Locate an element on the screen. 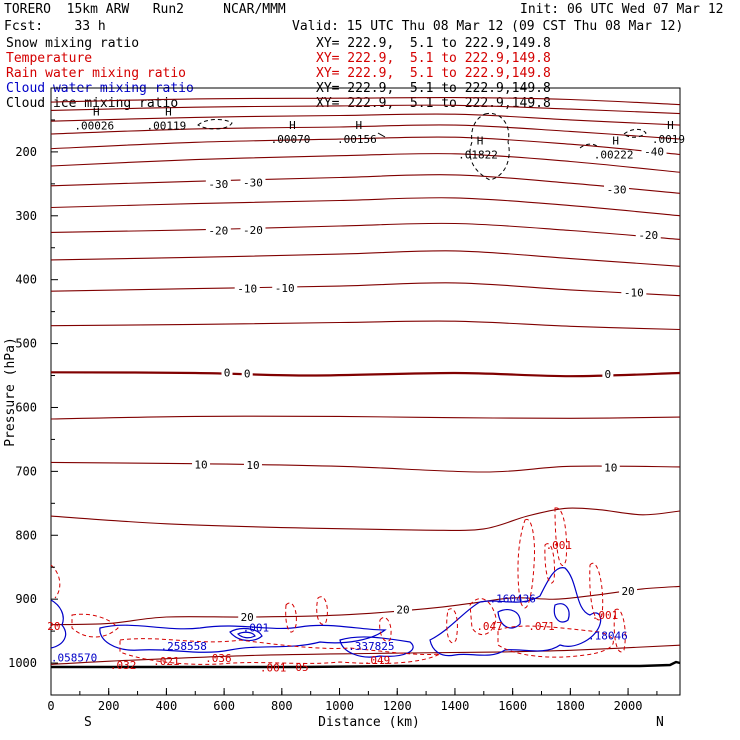 The height and width of the screenshot is (740, 740). snow-max-value: .00119 is located at coordinates (167, 126).